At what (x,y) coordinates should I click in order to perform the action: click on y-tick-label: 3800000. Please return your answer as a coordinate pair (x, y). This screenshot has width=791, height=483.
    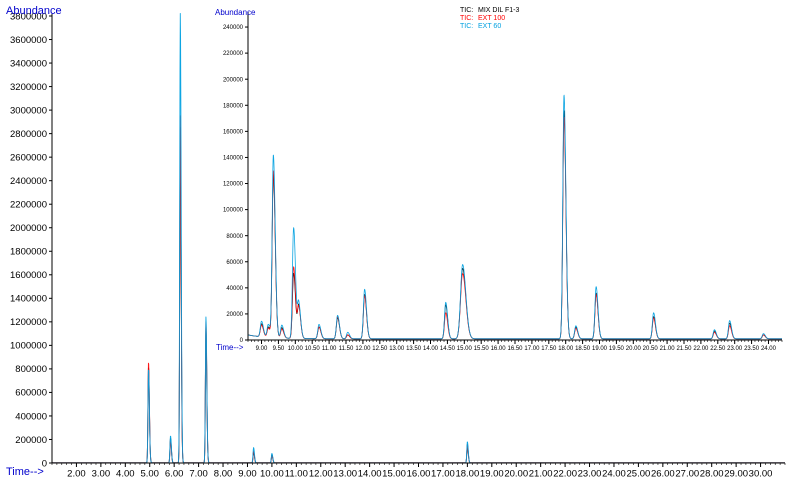
    Looking at the image, I should click on (28, 16).